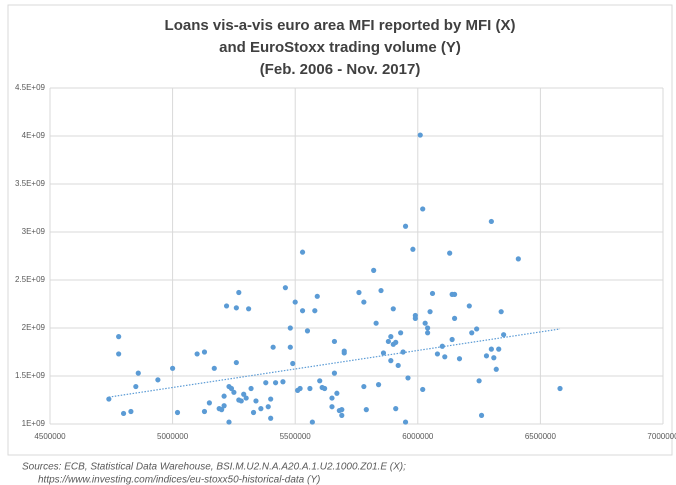 This screenshot has width=676, height=485. What do you see at coordinates (34, 231) in the screenshot?
I see `y-tick-label: 3E+09` at bounding box center [34, 231].